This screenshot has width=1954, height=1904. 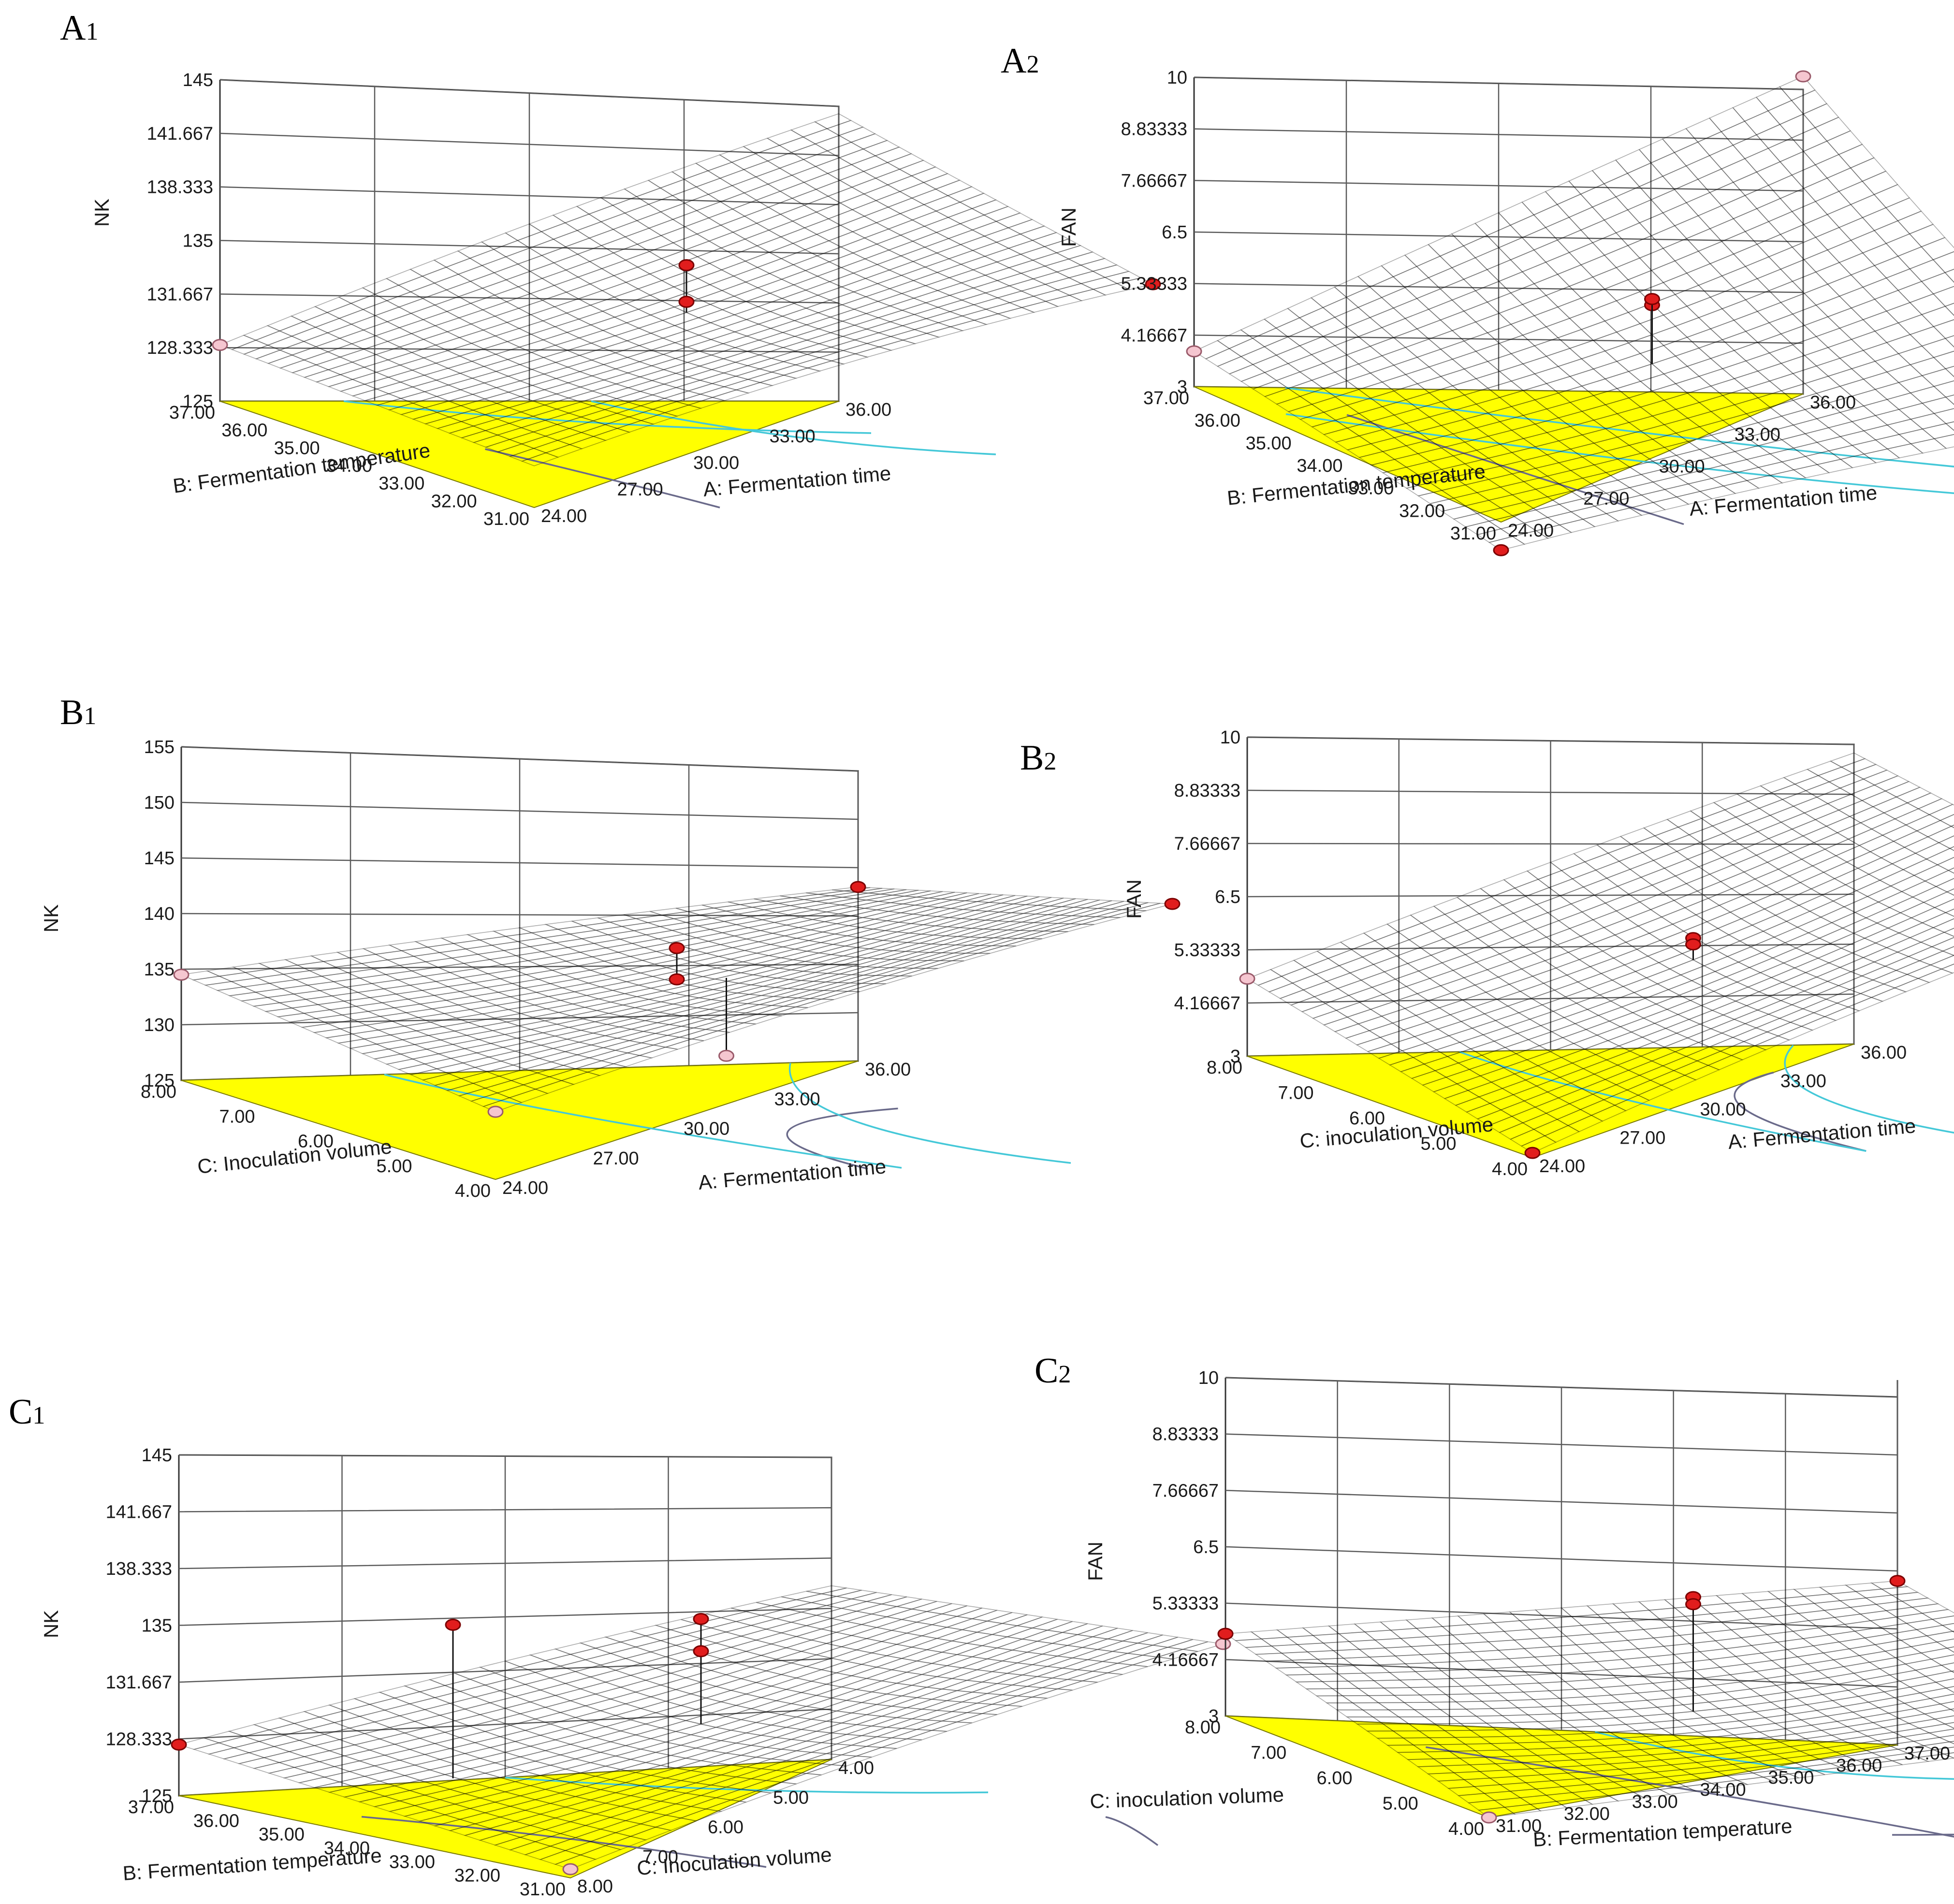 What do you see at coordinates (1869, 1089) in the screenshot?
I see `floor-contour-line` at bounding box center [1869, 1089].